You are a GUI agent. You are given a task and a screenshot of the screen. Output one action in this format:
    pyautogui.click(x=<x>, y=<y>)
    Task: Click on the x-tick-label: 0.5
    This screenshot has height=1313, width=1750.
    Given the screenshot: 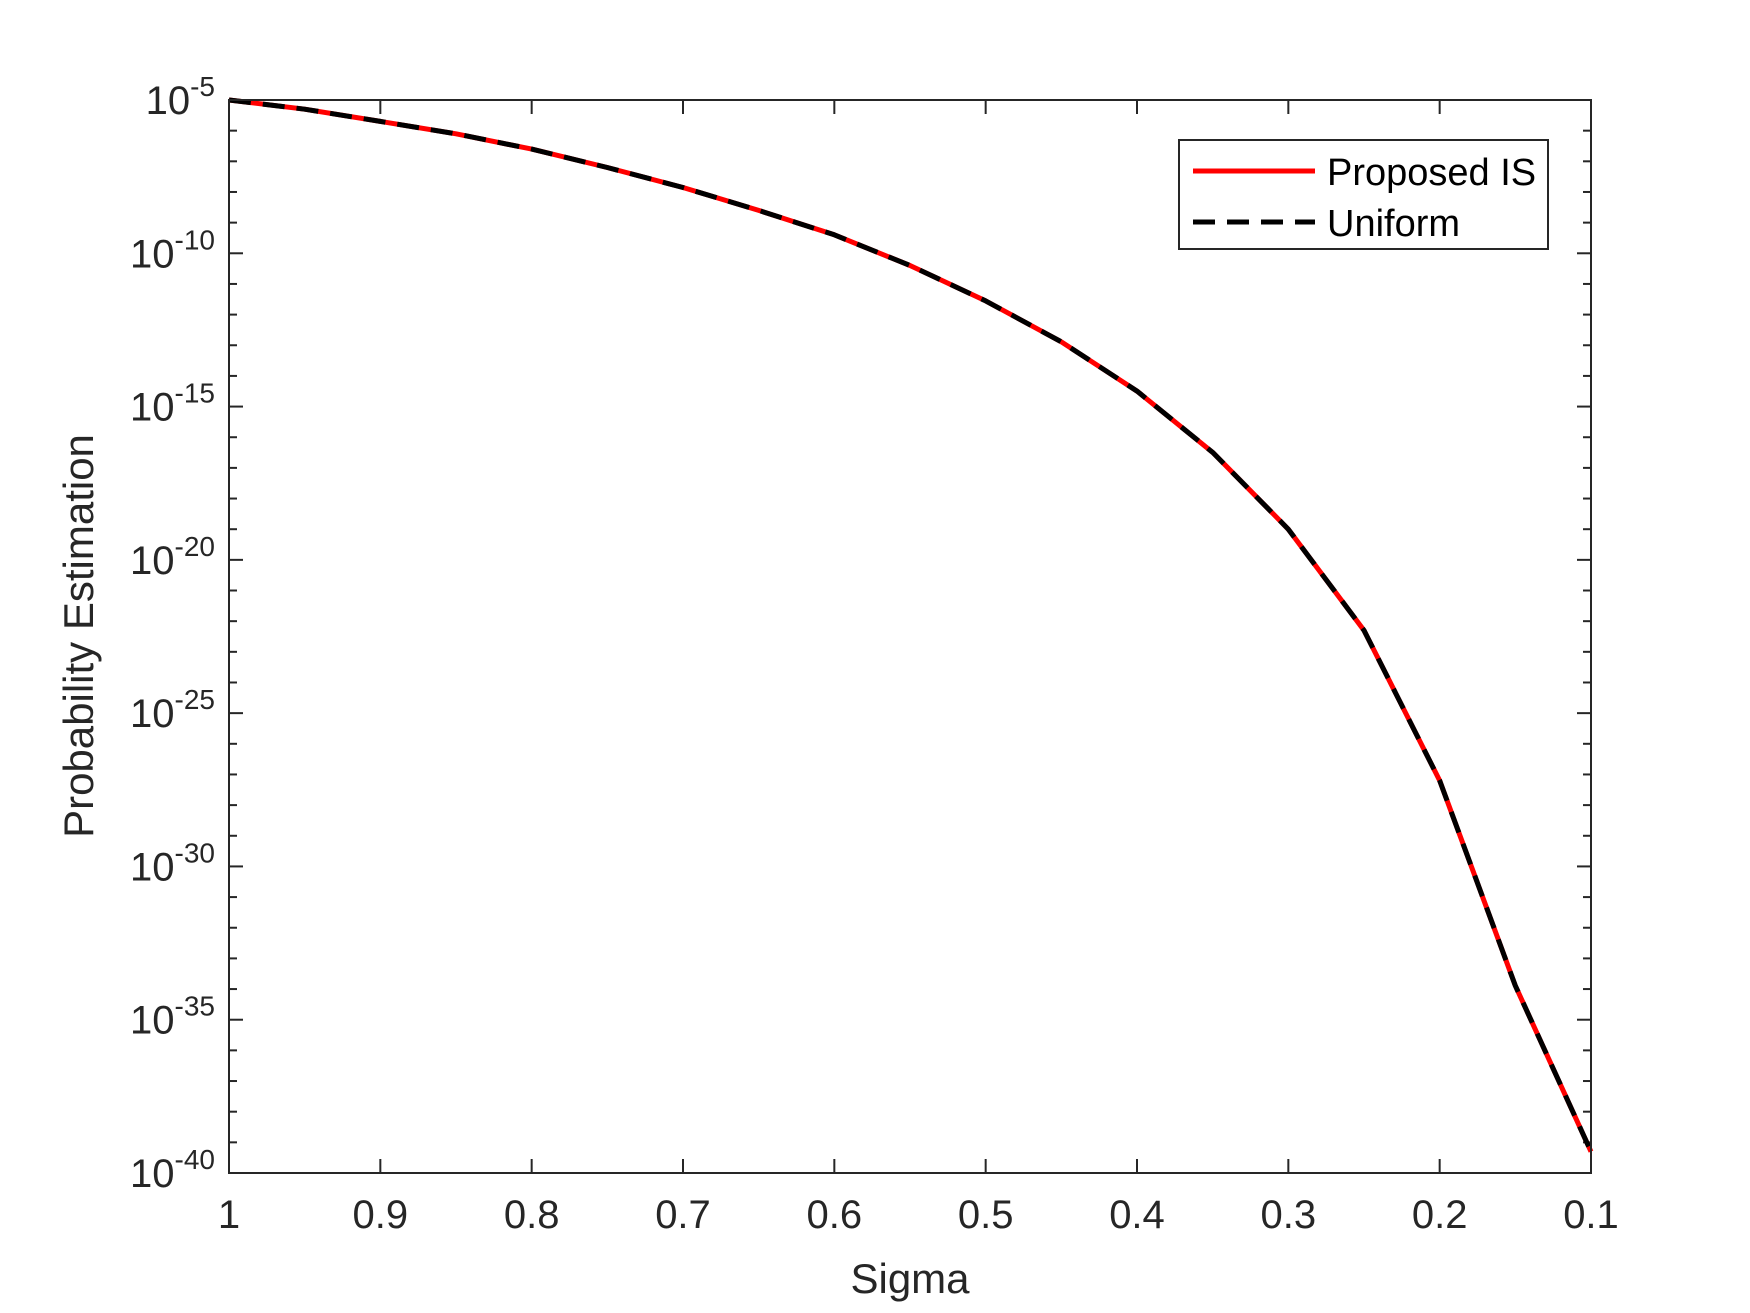 What is the action you would take?
    pyautogui.click(x=986, y=1215)
    